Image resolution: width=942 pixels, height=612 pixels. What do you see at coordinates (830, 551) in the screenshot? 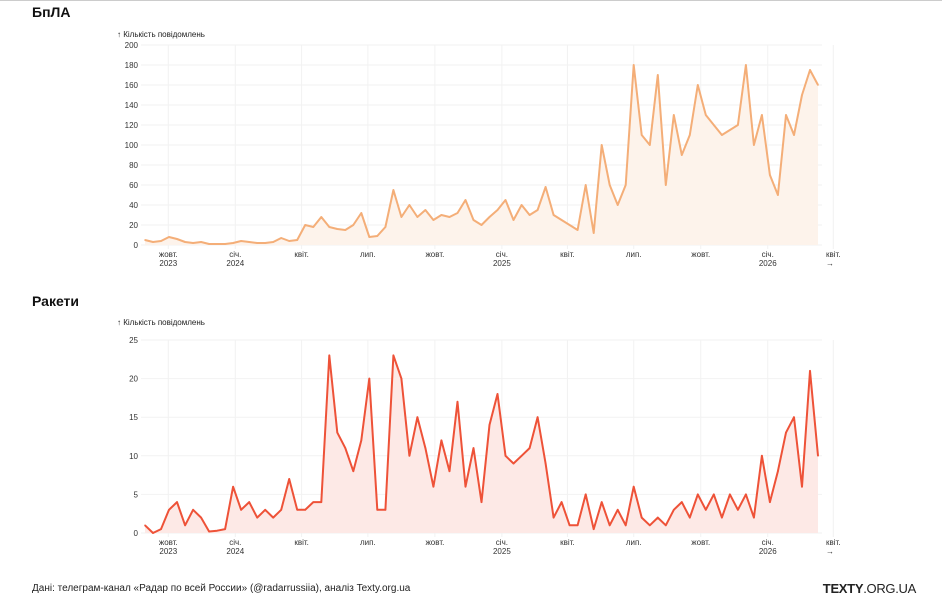
I see `x-axis-arrow: →` at bounding box center [830, 551].